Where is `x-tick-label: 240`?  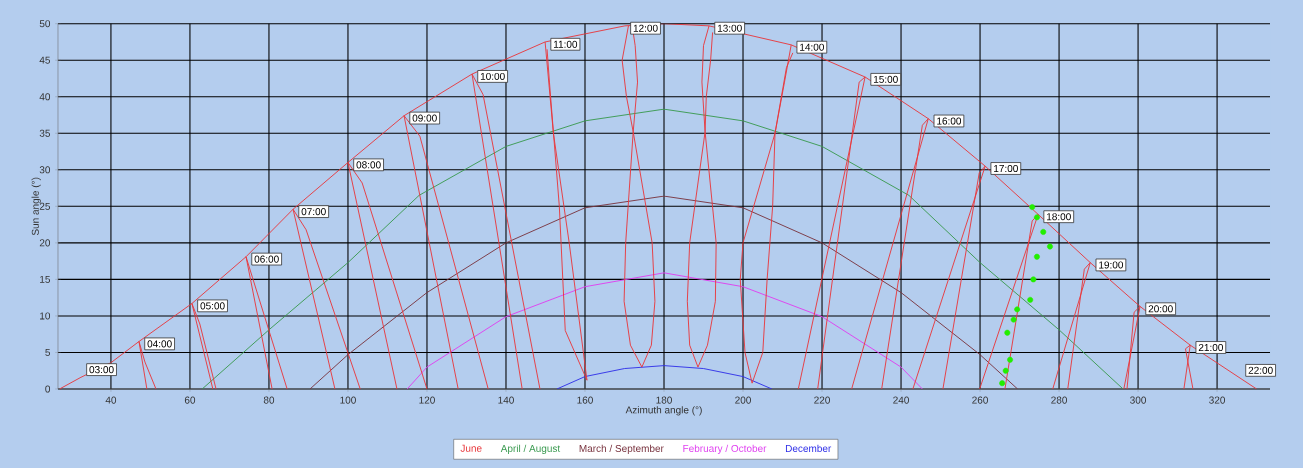 x-tick-label: 240 is located at coordinates (901, 400).